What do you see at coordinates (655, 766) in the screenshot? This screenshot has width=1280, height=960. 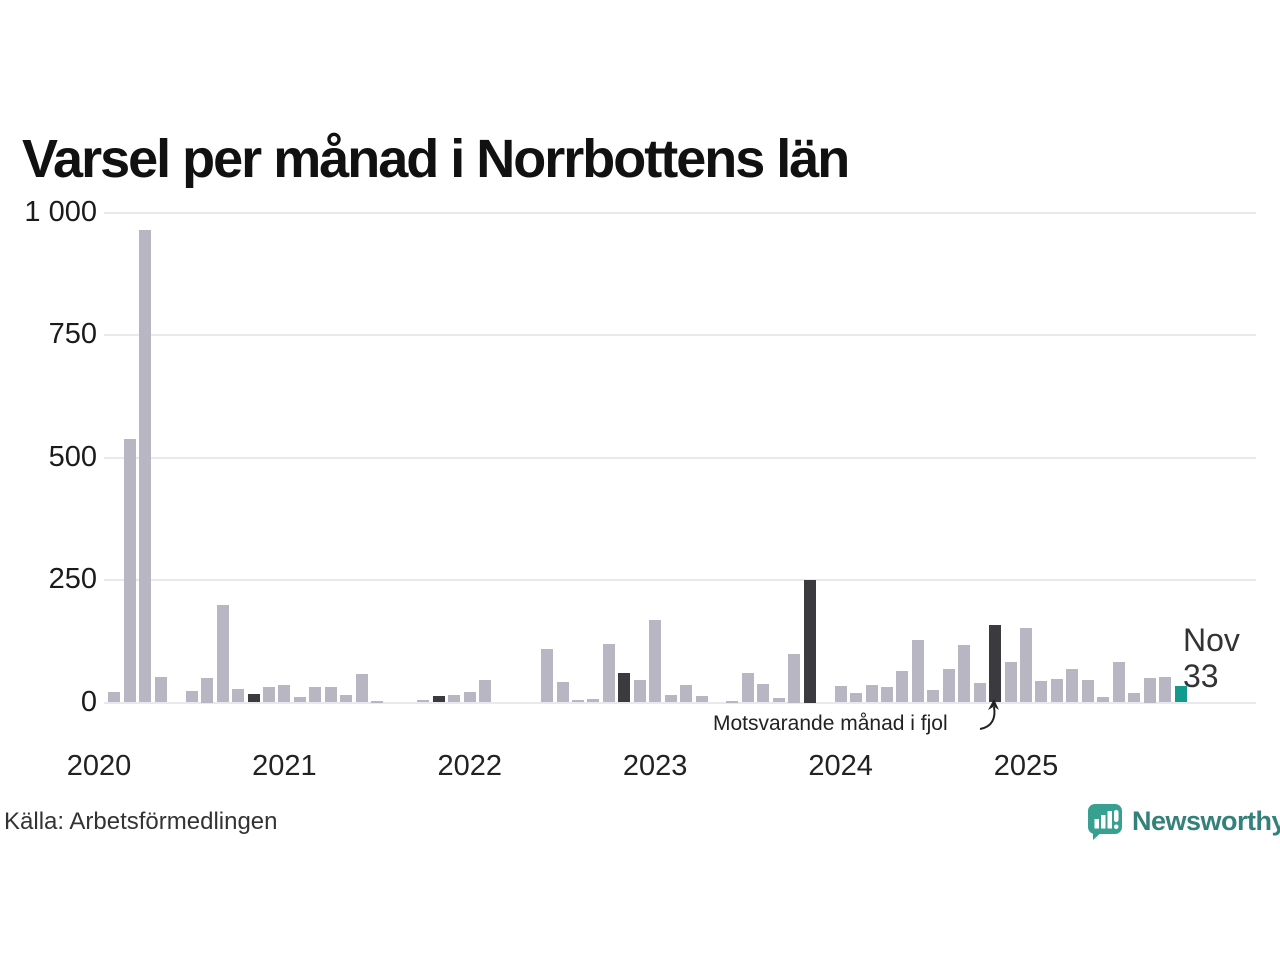 I see `x-axis-year-label: 2023` at bounding box center [655, 766].